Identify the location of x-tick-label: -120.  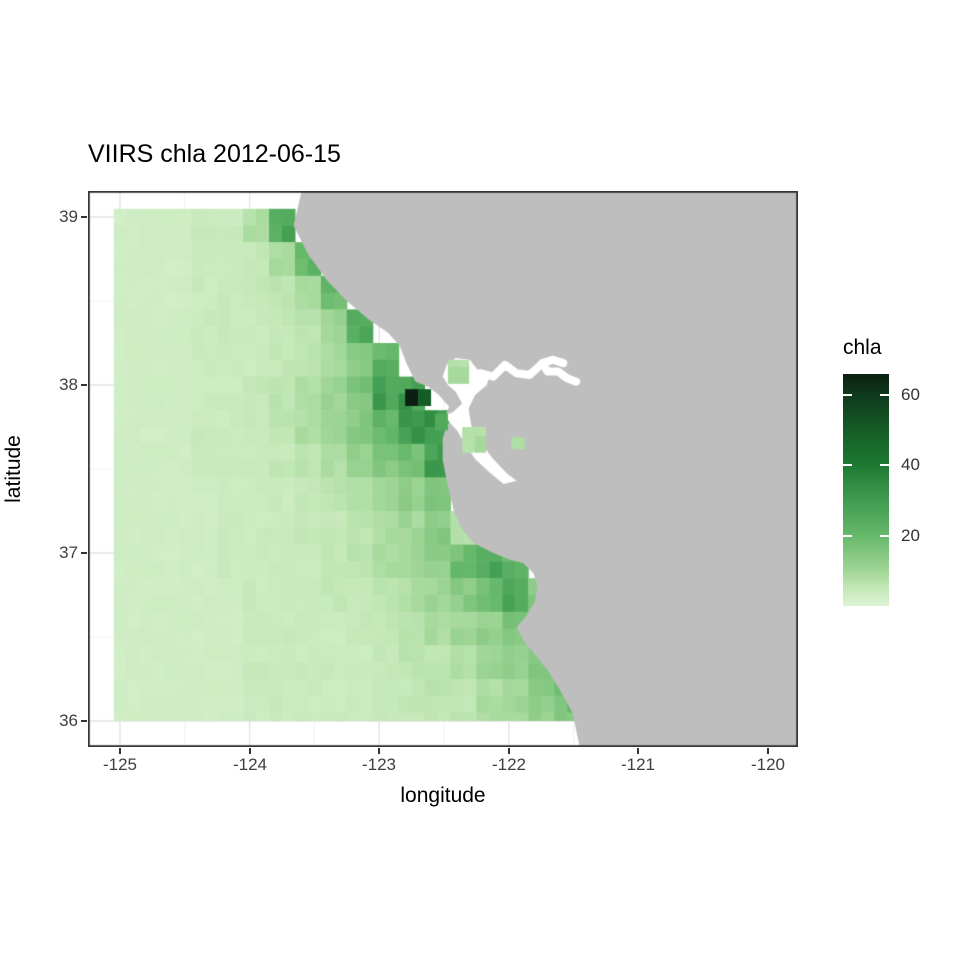
(768, 764).